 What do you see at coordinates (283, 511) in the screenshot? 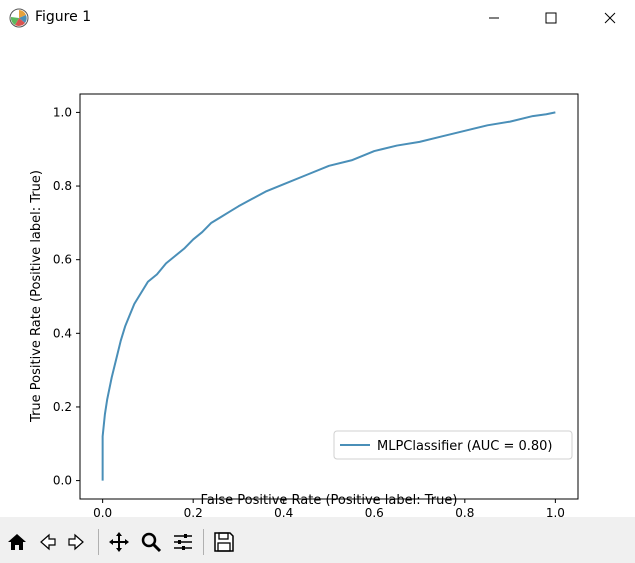
I see `x-tick-label: 0.4` at bounding box center [283, 511].